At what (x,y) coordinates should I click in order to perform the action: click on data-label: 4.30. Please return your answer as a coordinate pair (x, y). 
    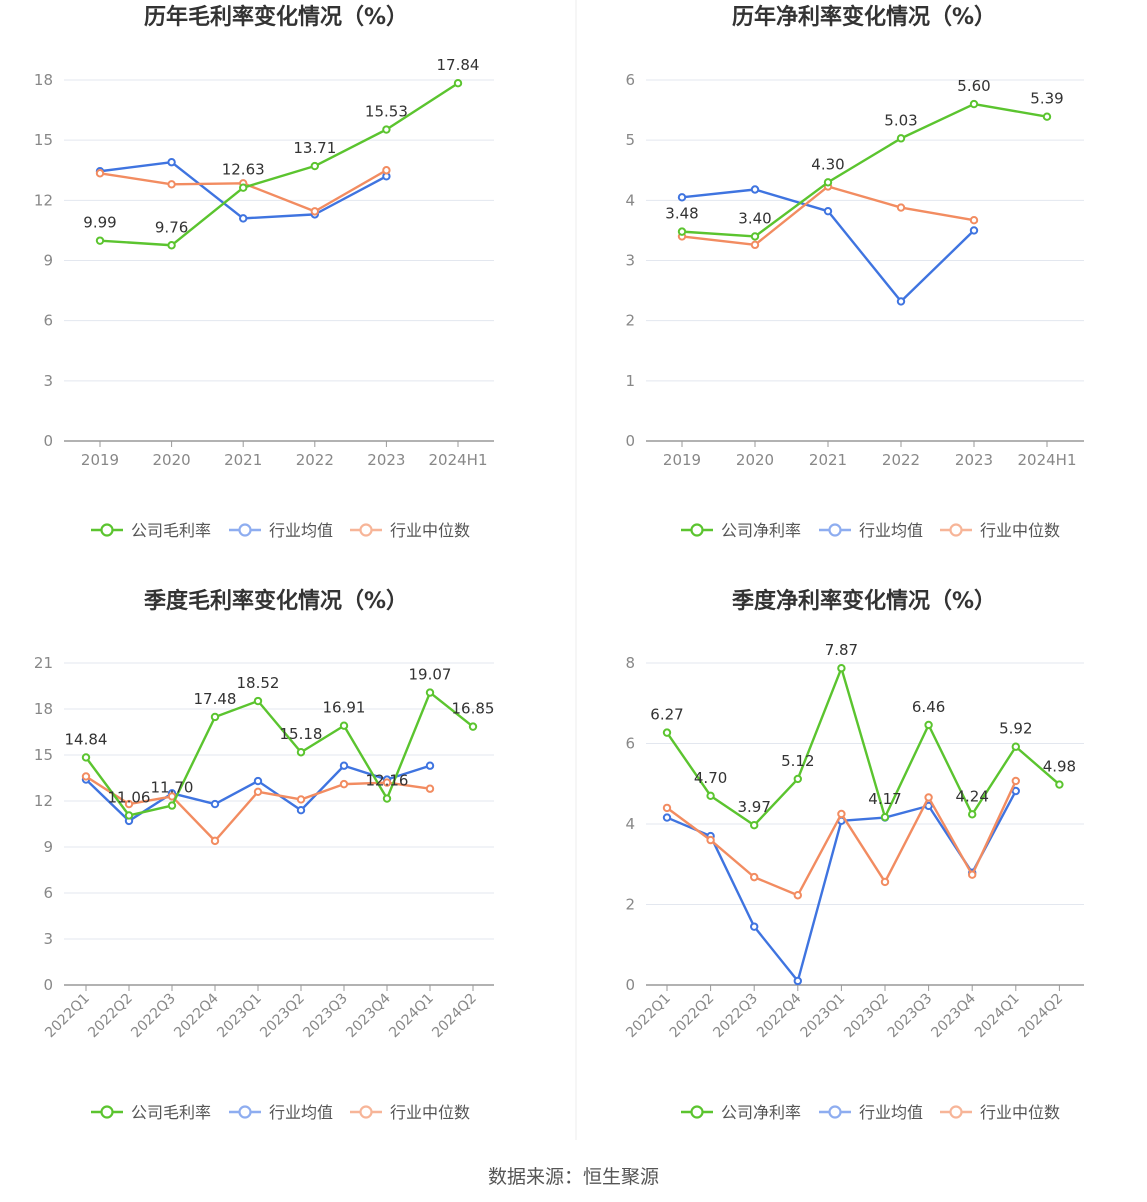
    Looking at the image, I should click on (827, 164).